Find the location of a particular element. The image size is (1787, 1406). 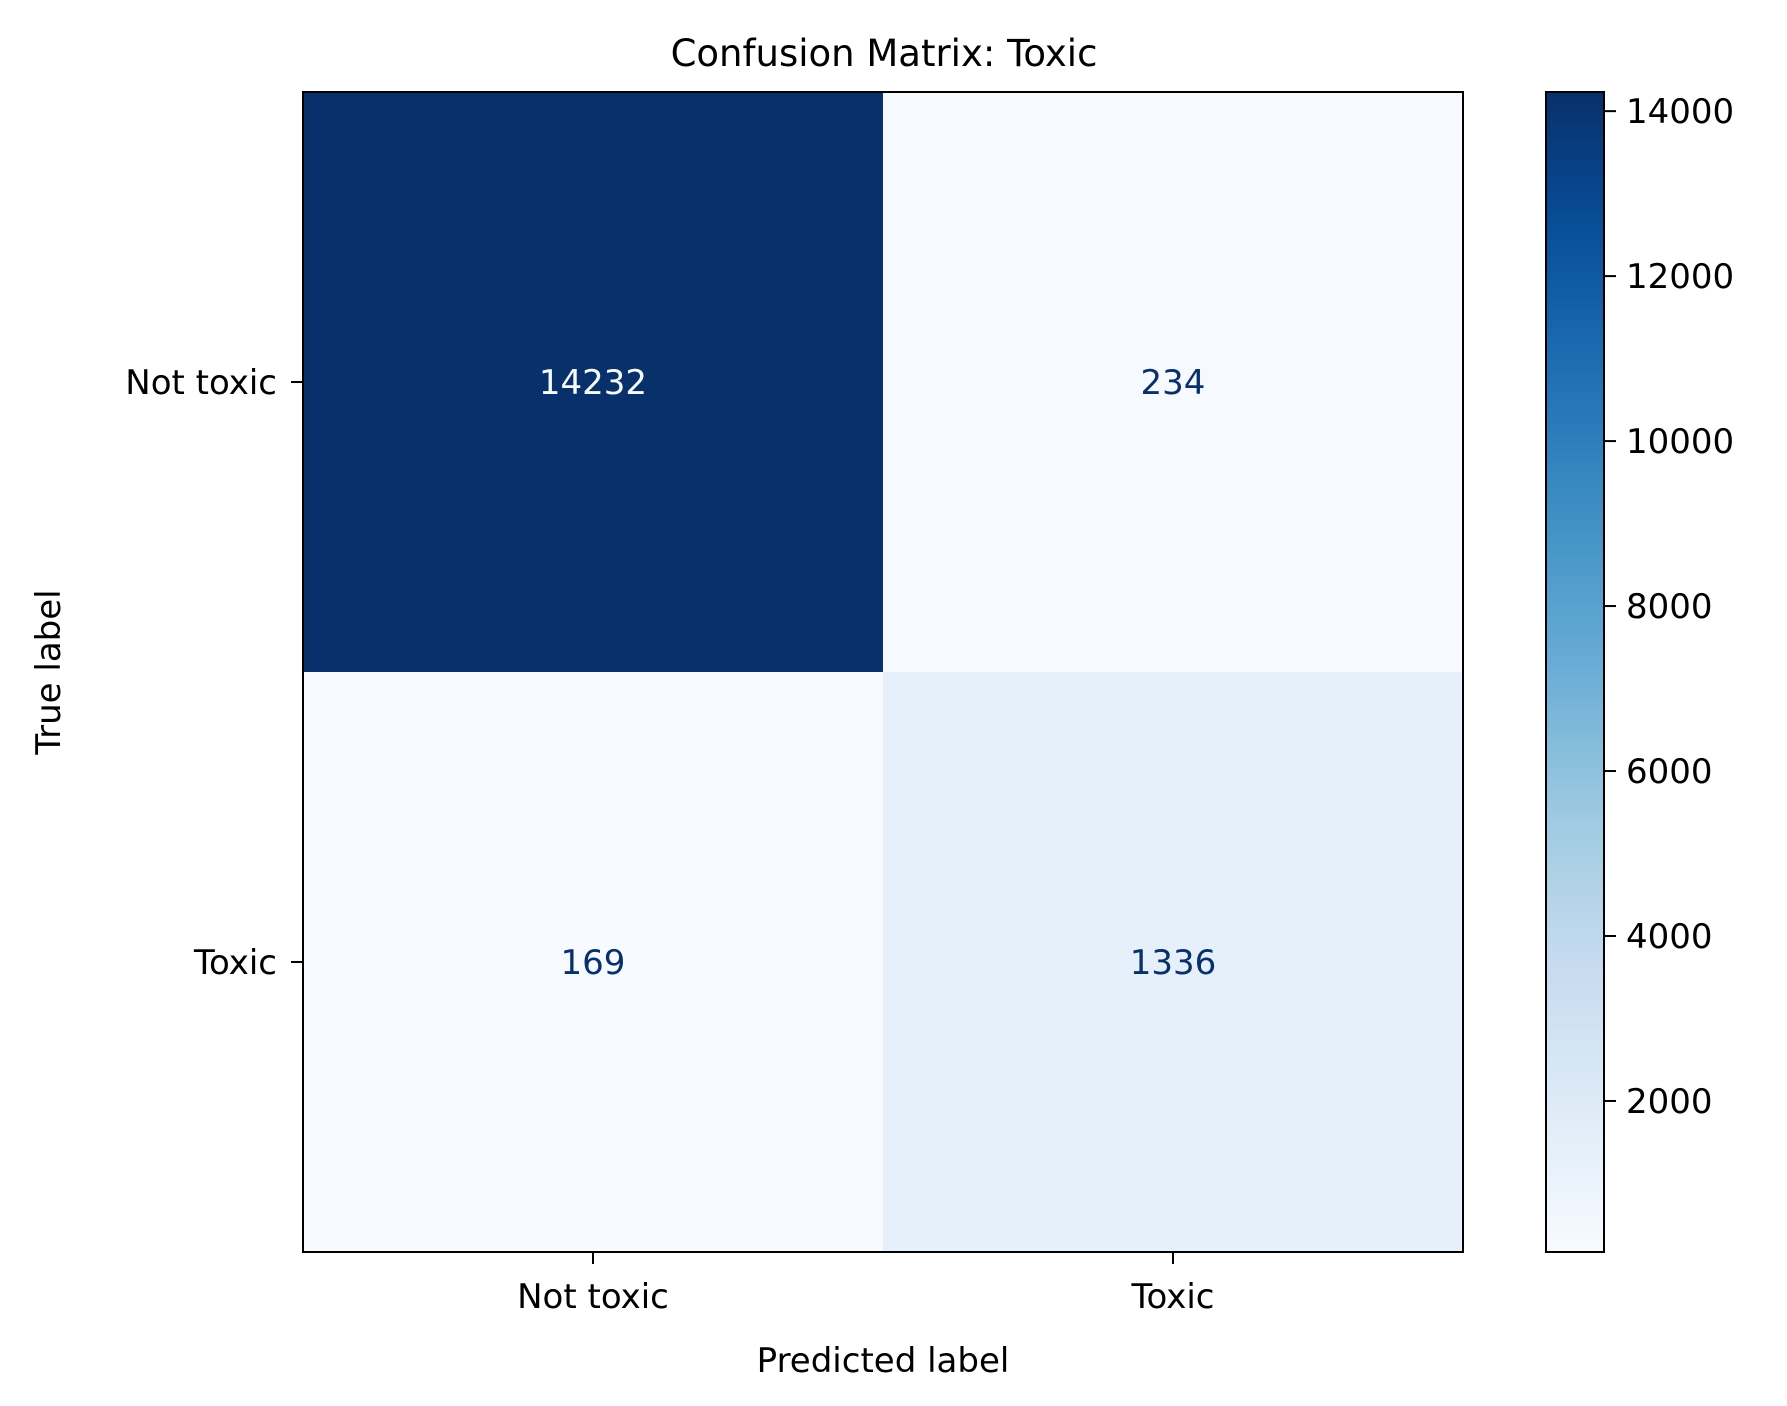

colorbar-frame is located at coordinates (1575, 672).